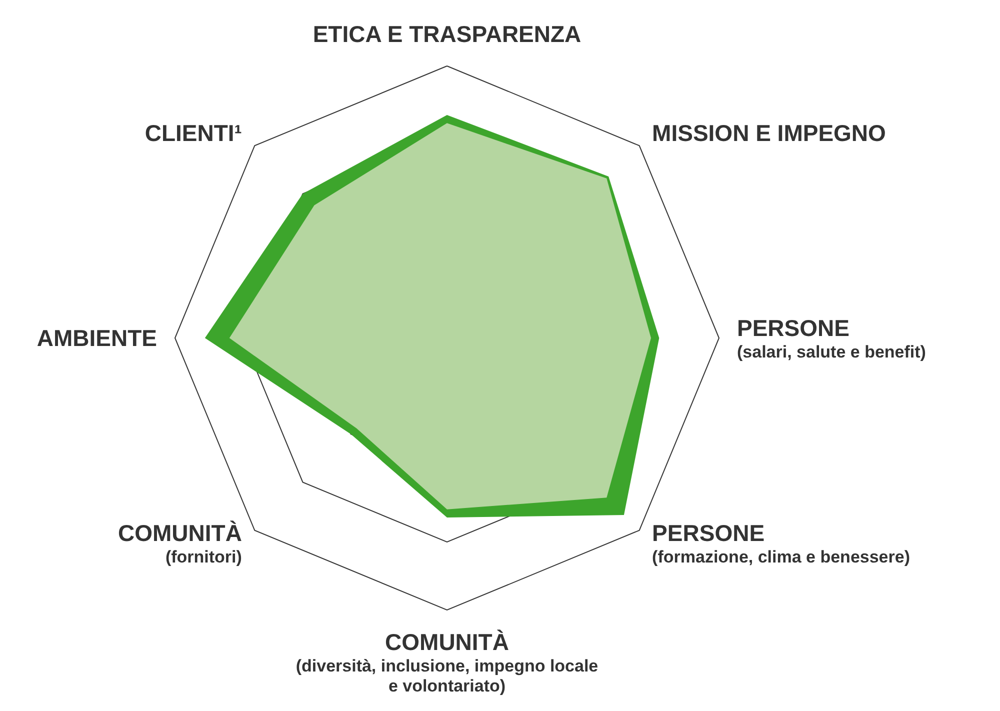 The height and width of the screenshot is (711, 1000). Describe the element at coordinates (96, 338) in the screenshot. I see `spoke-label: AMBIENTE` at that location.